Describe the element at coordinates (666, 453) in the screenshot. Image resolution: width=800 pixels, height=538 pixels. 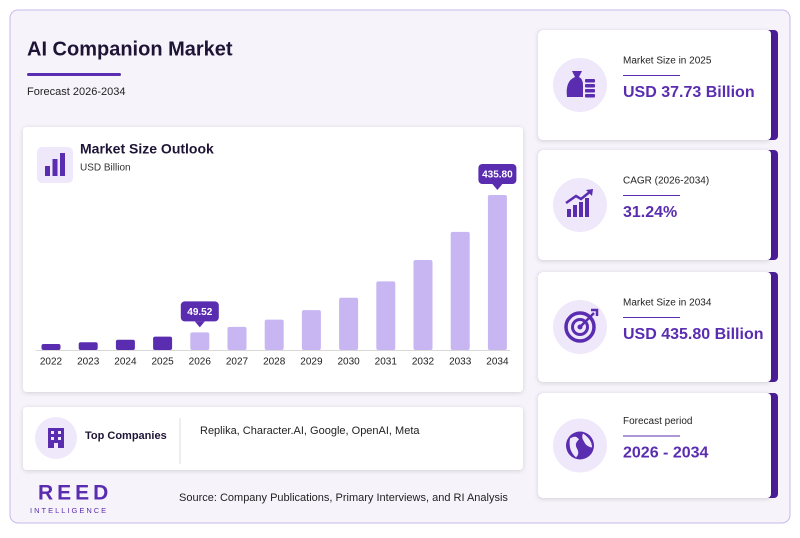
I see `stat-value: 2026 - 2034` at that location.